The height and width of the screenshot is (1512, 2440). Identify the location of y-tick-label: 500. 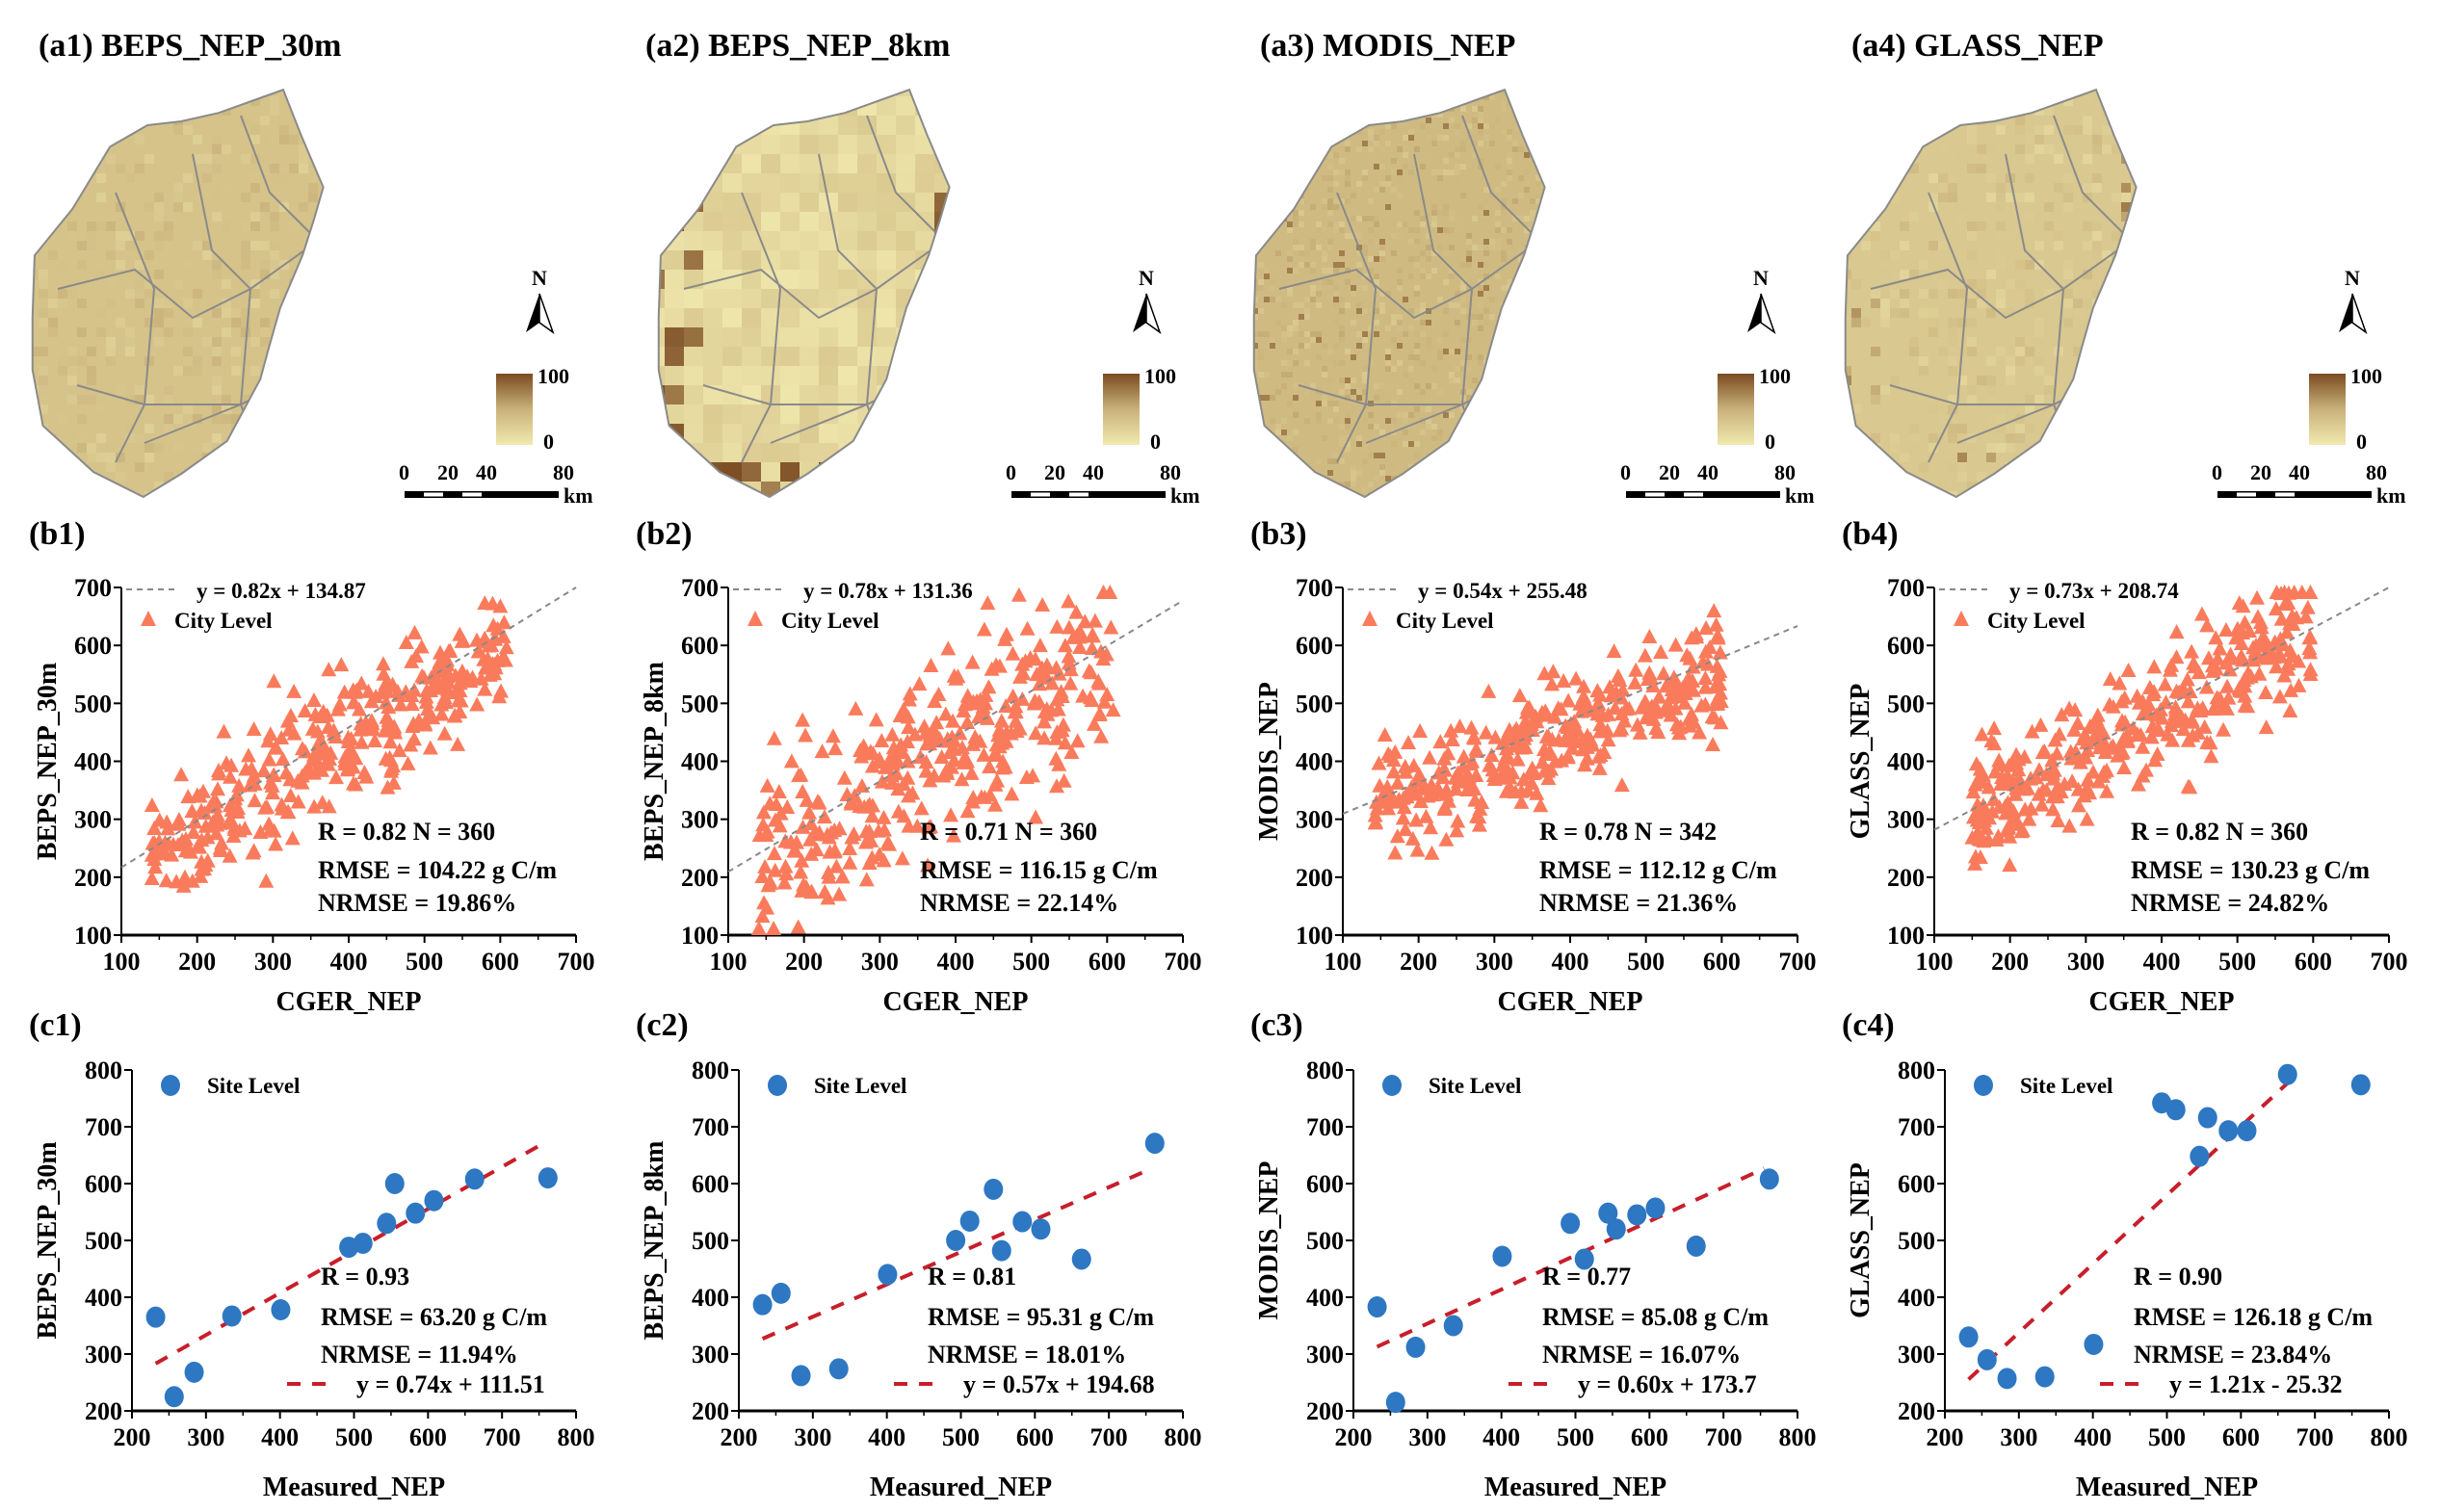
(1314, 703).